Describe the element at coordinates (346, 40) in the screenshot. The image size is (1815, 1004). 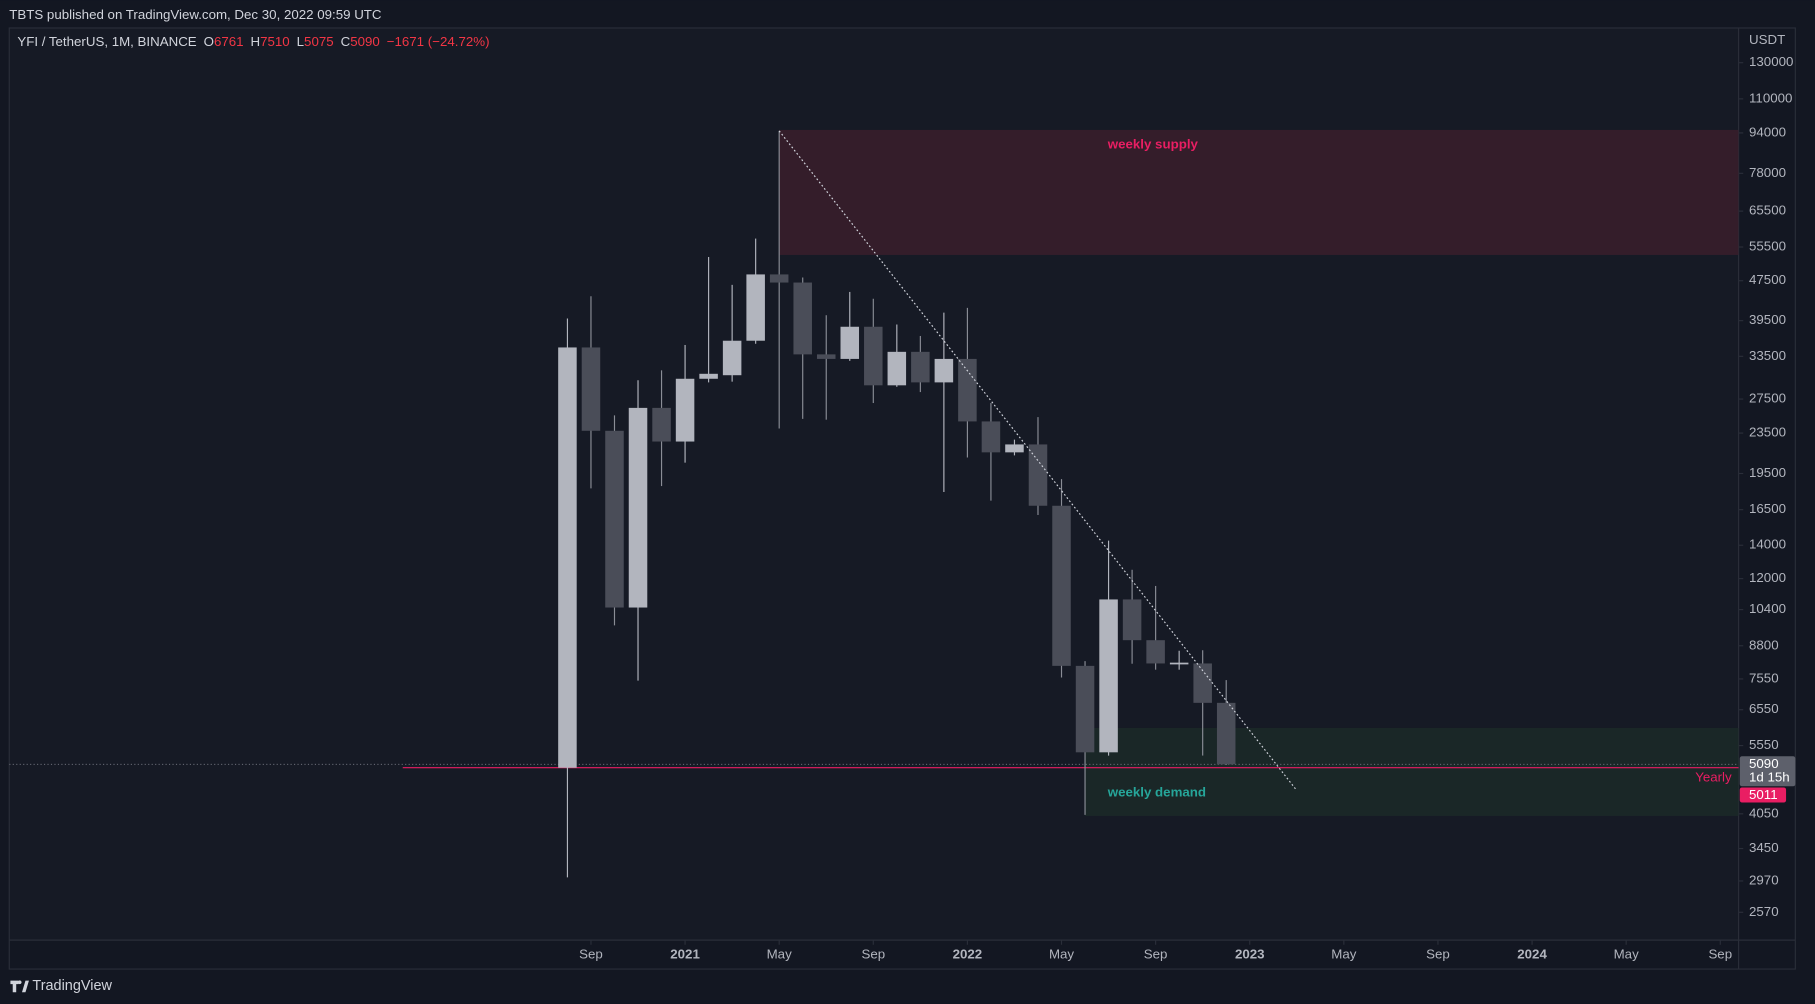
I see `legend-key: C` at that location.